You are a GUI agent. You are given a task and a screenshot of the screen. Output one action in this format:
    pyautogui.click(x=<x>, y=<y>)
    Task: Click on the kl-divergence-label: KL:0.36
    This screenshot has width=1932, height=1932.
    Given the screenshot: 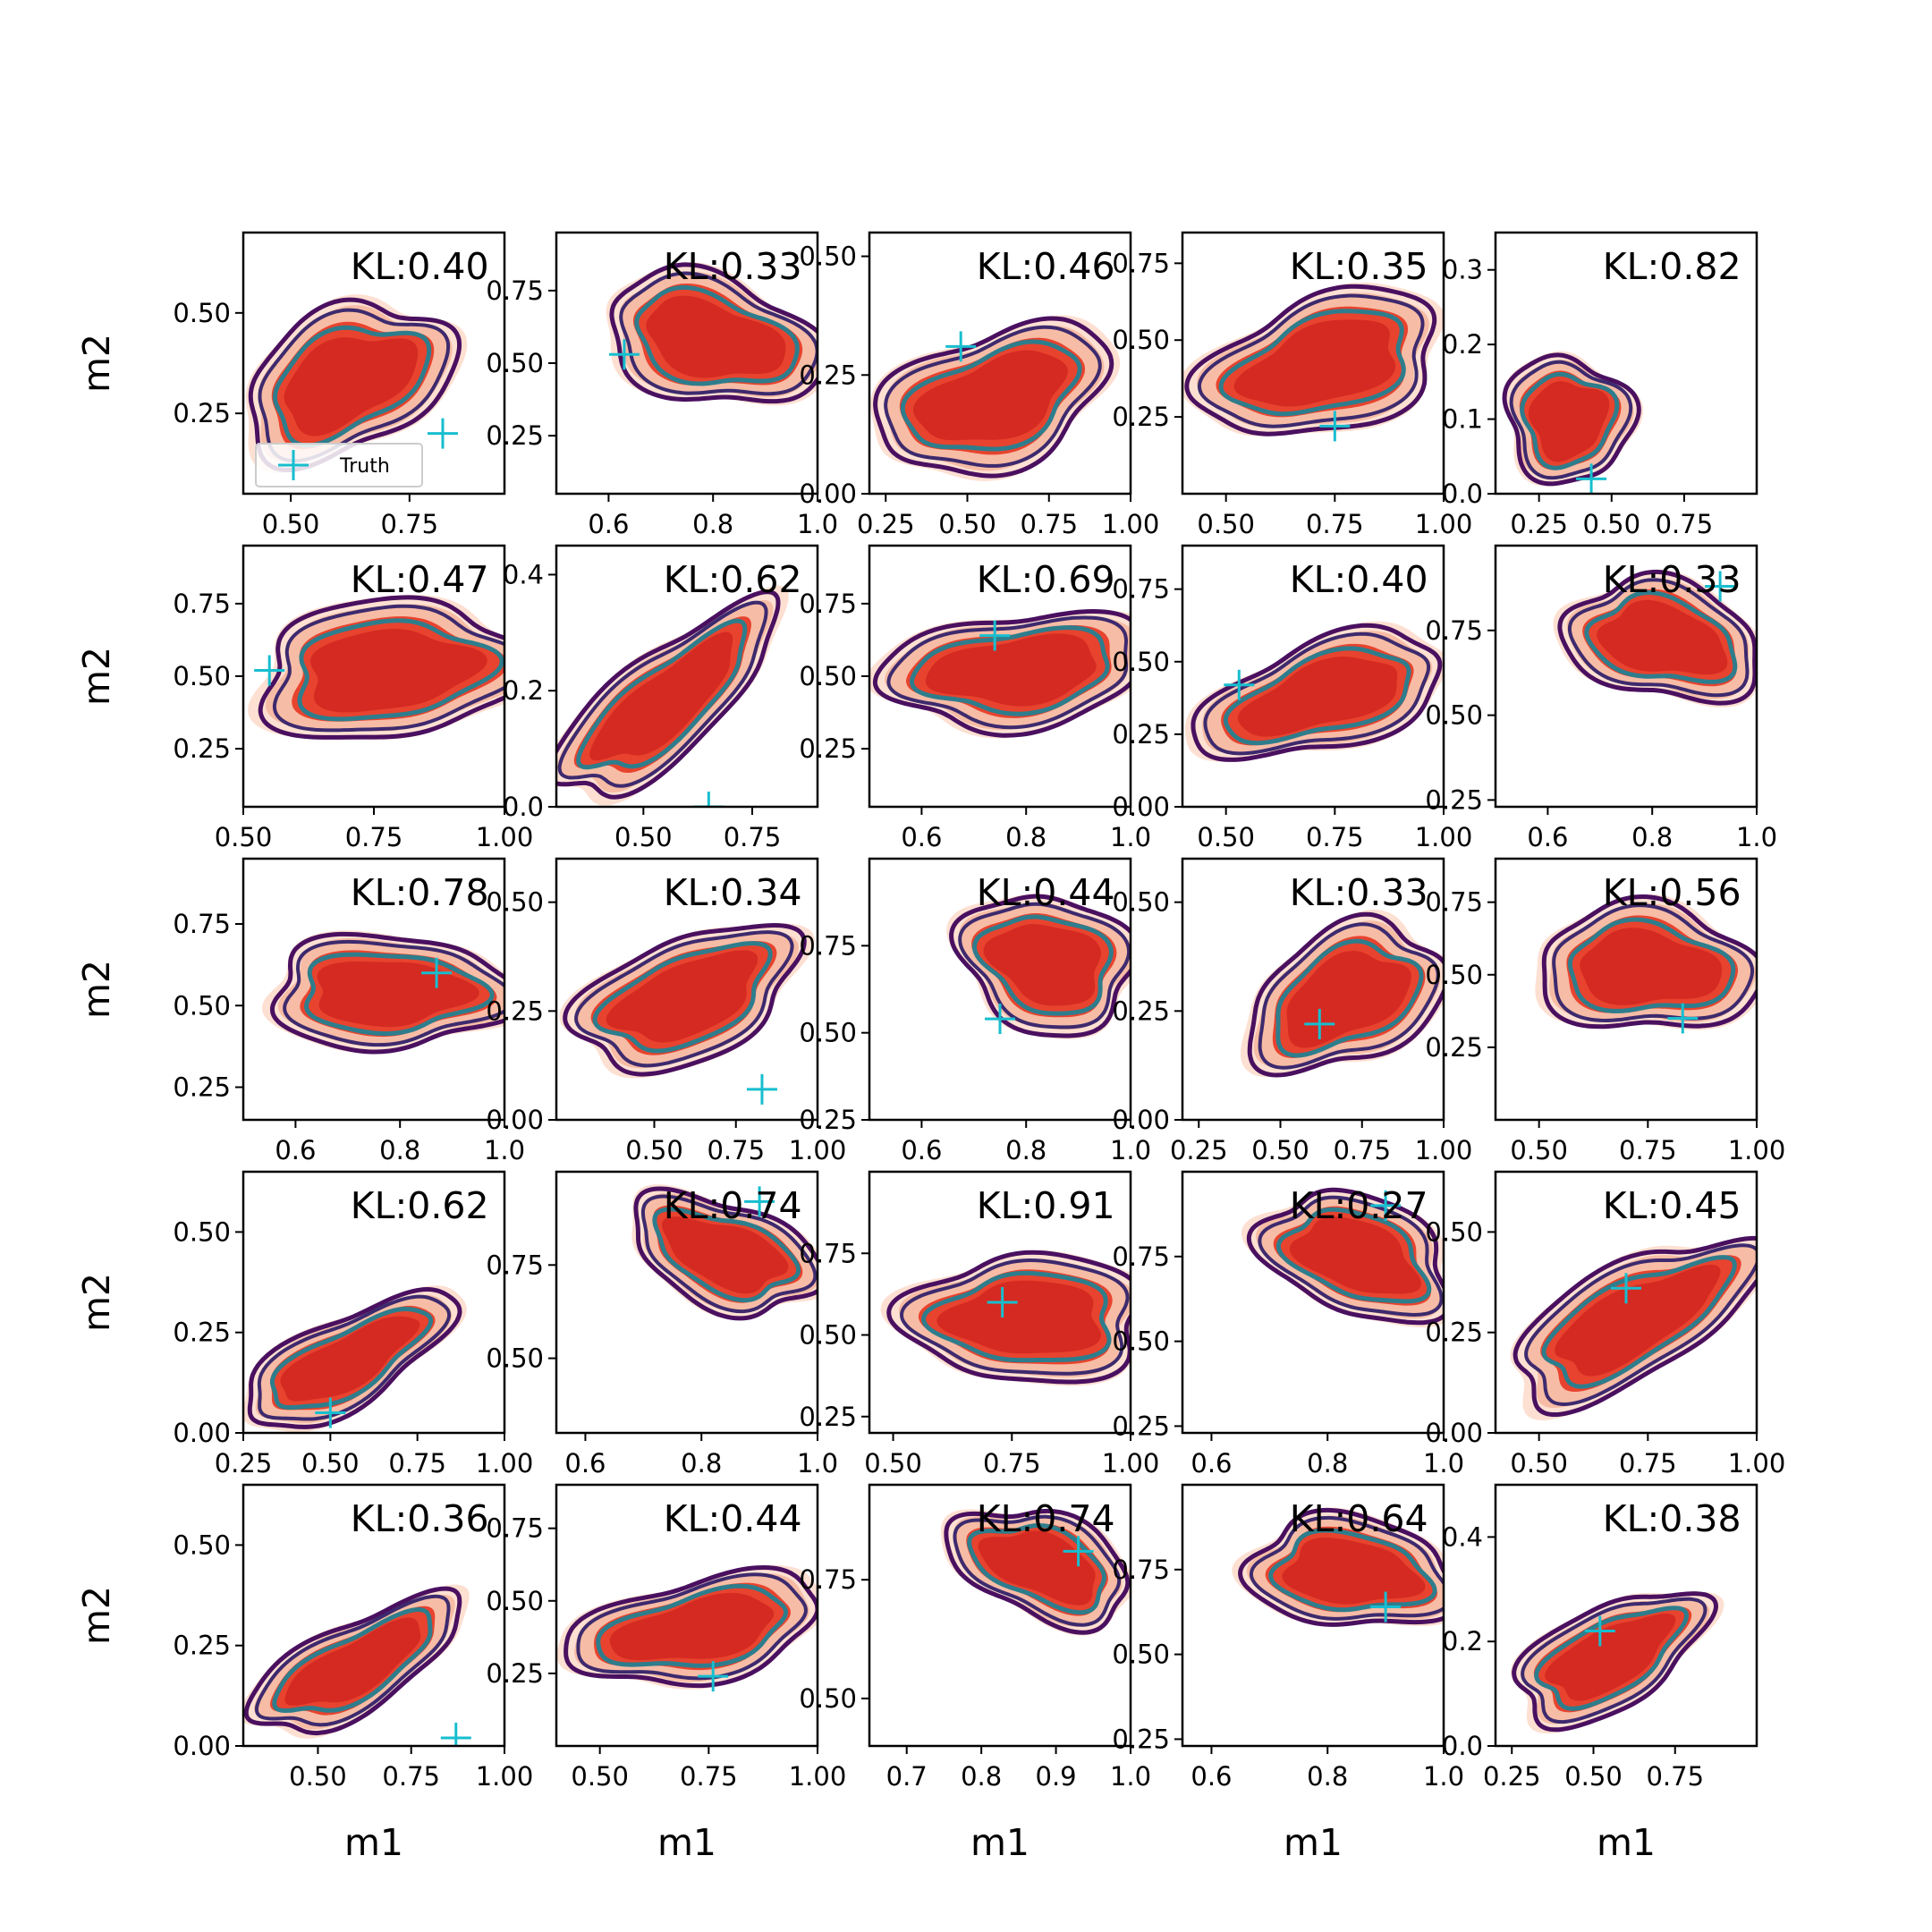 What is the action you would take?
    pyautogui.click(x=420, y=1518)
    